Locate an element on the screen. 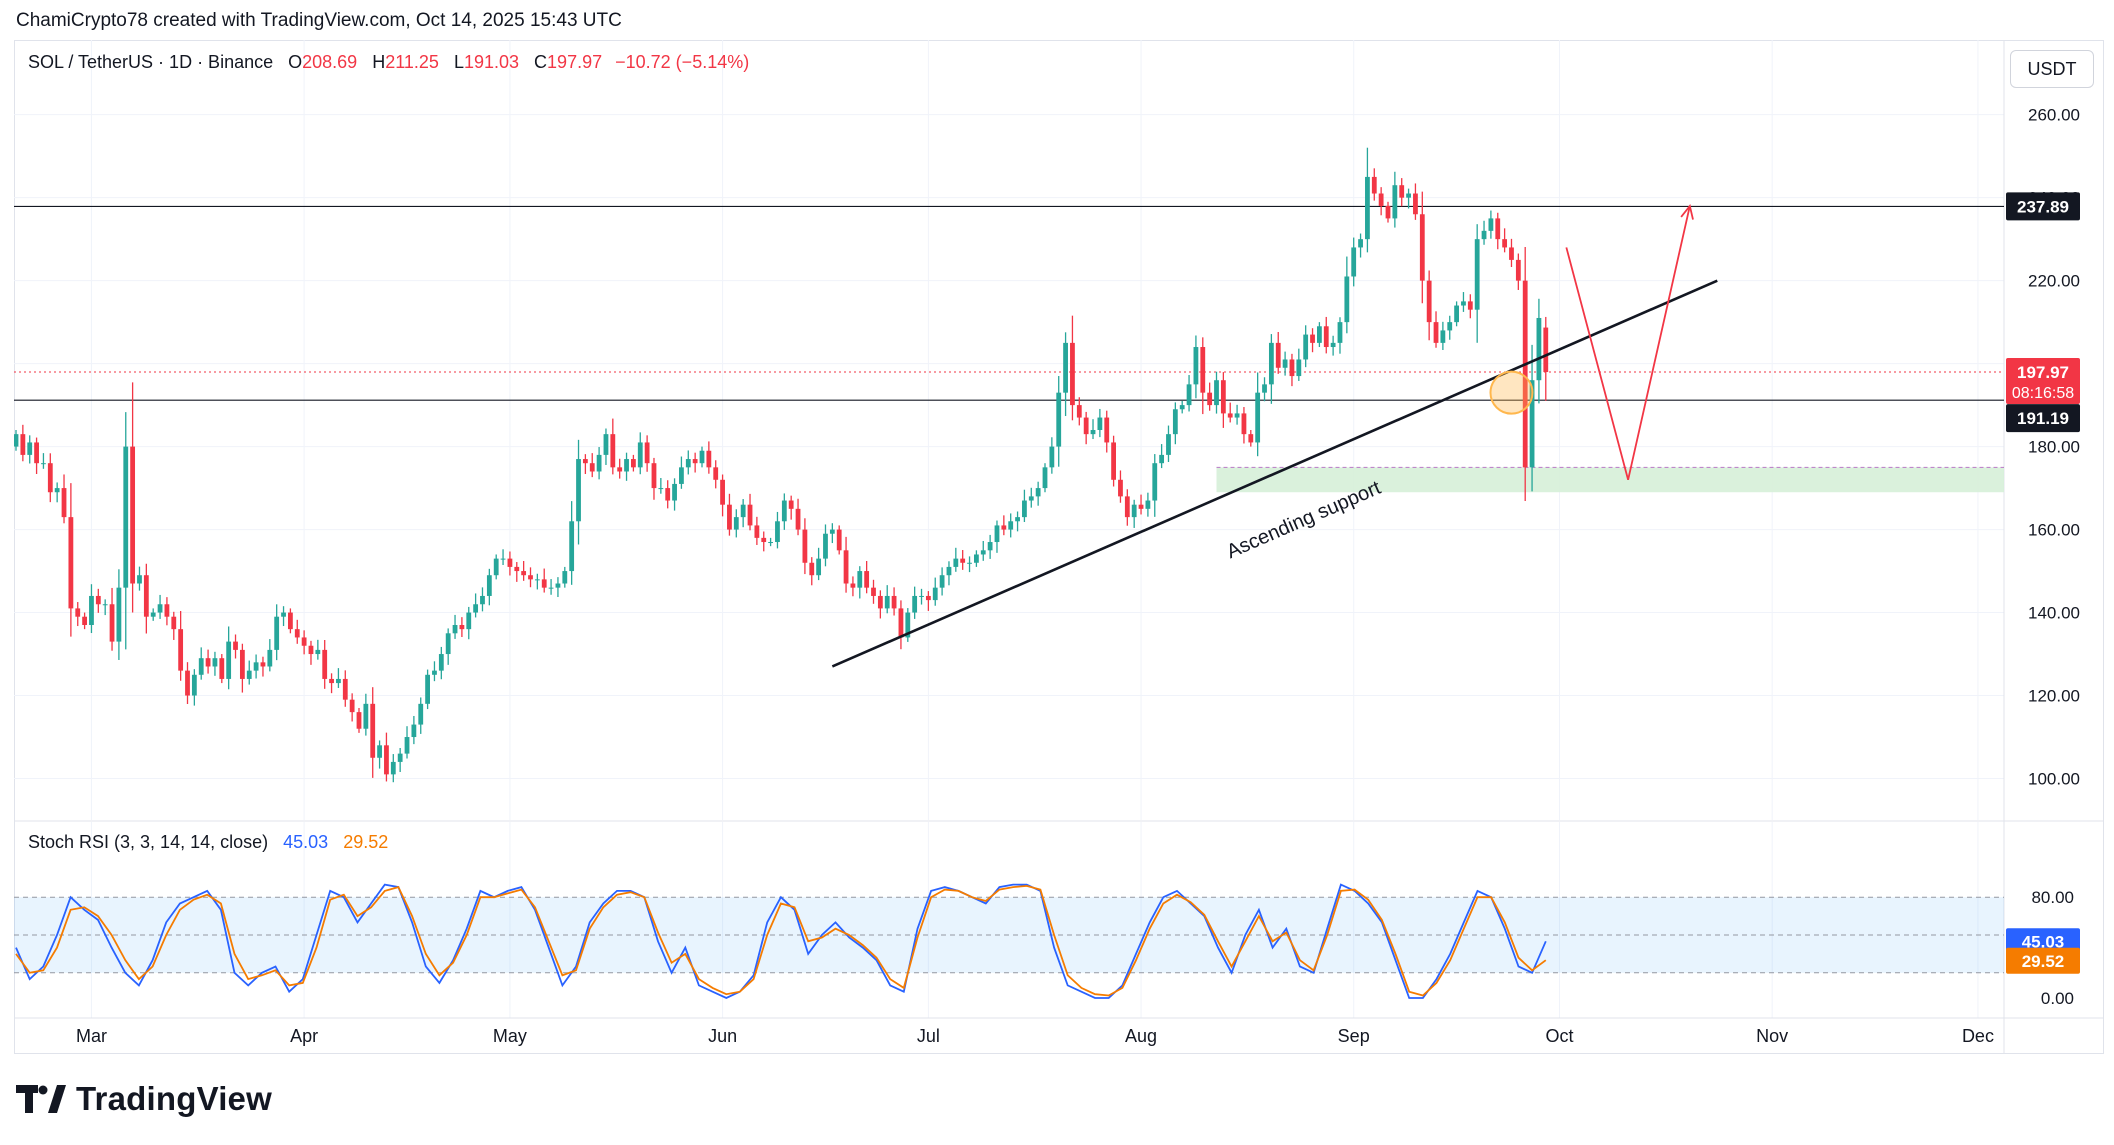 The height and width of the screenshot is (1145, 2114). time-tick-label: Nov is located at coordinates (1772, 1036).